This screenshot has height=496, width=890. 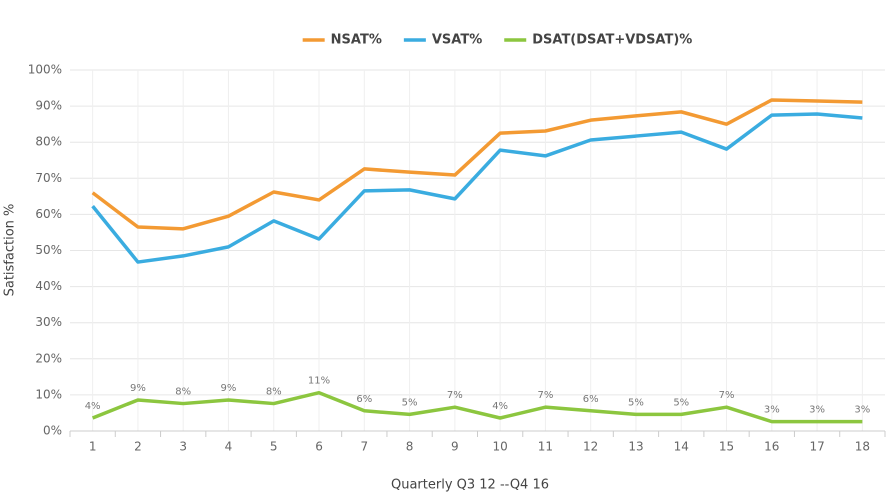 I want to click on x-tick-label: 8, so click(x=410, y=447).